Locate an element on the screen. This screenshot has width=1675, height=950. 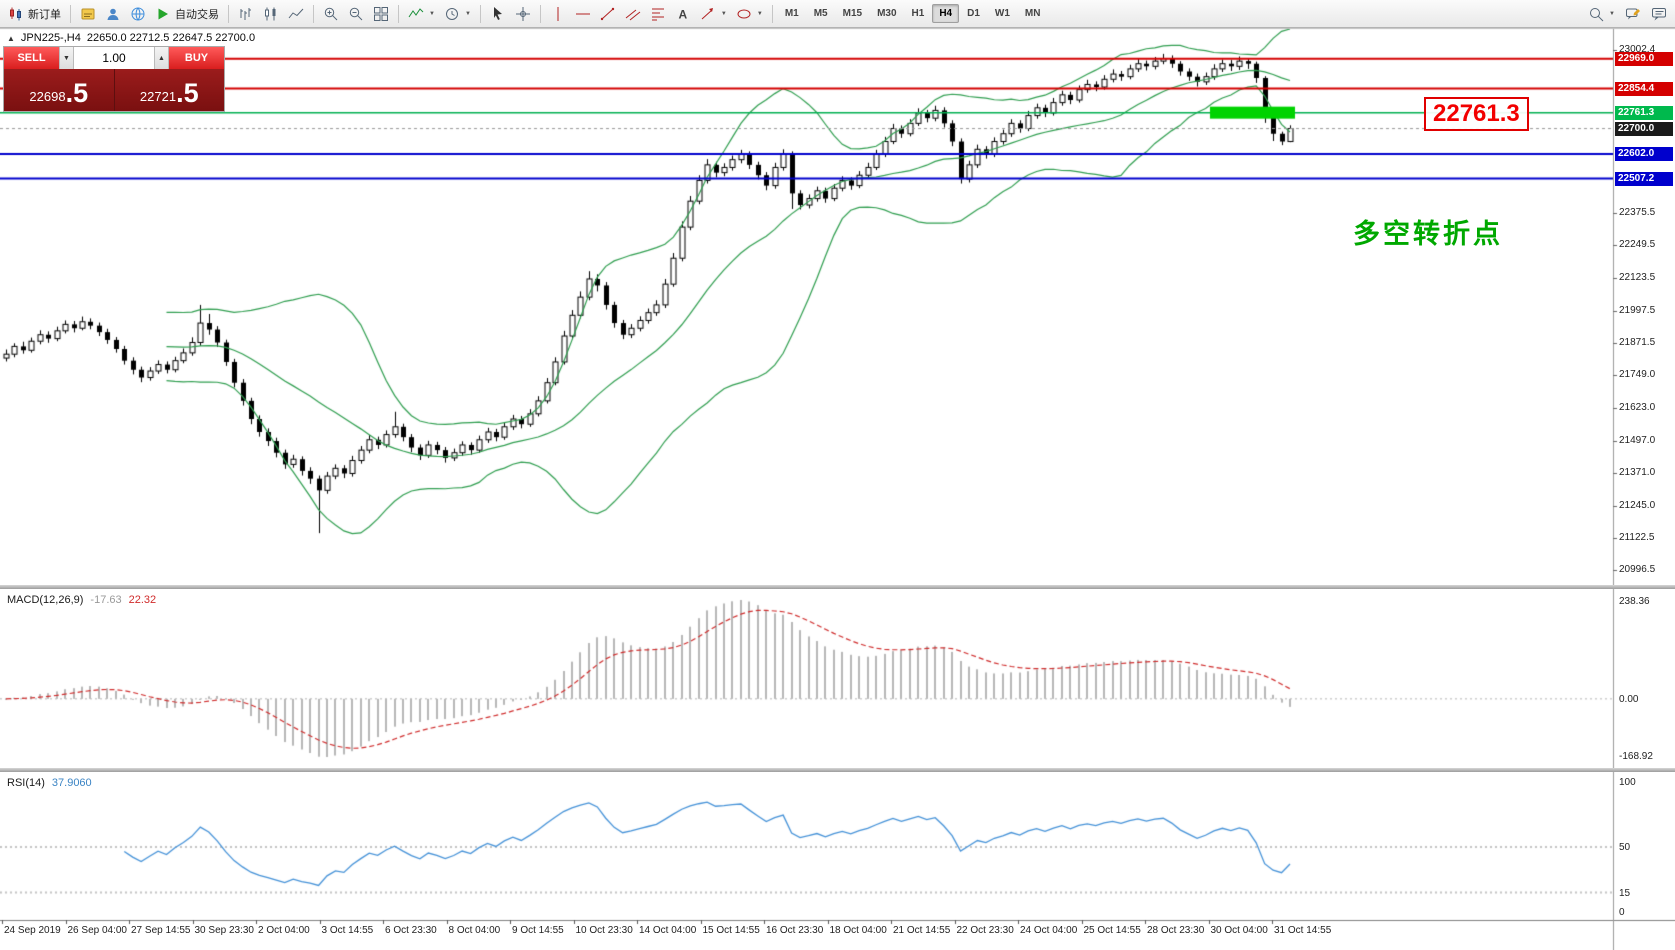
shapes-icon is located at coordinates (744, 13).